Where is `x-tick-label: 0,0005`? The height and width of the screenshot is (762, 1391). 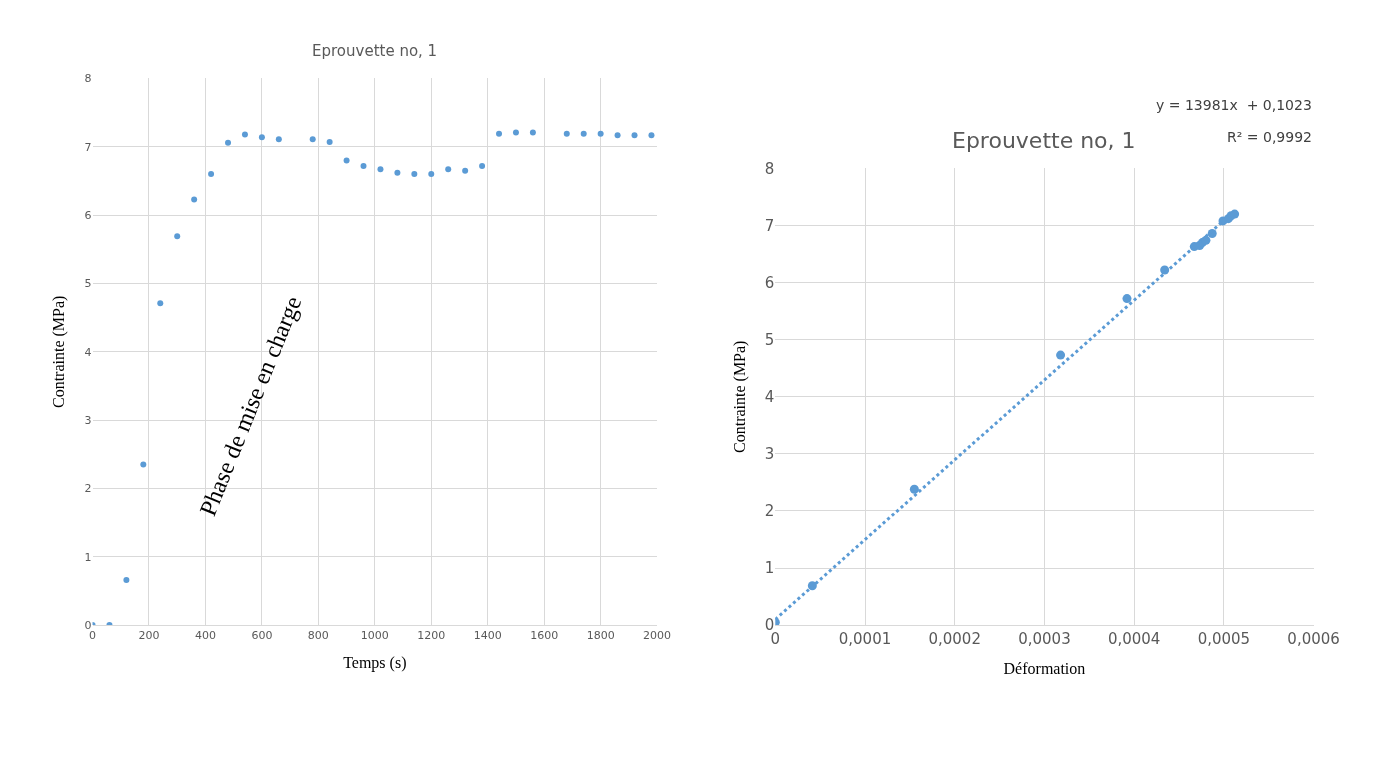
x-tick-label: 0,0005 is located at coordinates (1224, 639).